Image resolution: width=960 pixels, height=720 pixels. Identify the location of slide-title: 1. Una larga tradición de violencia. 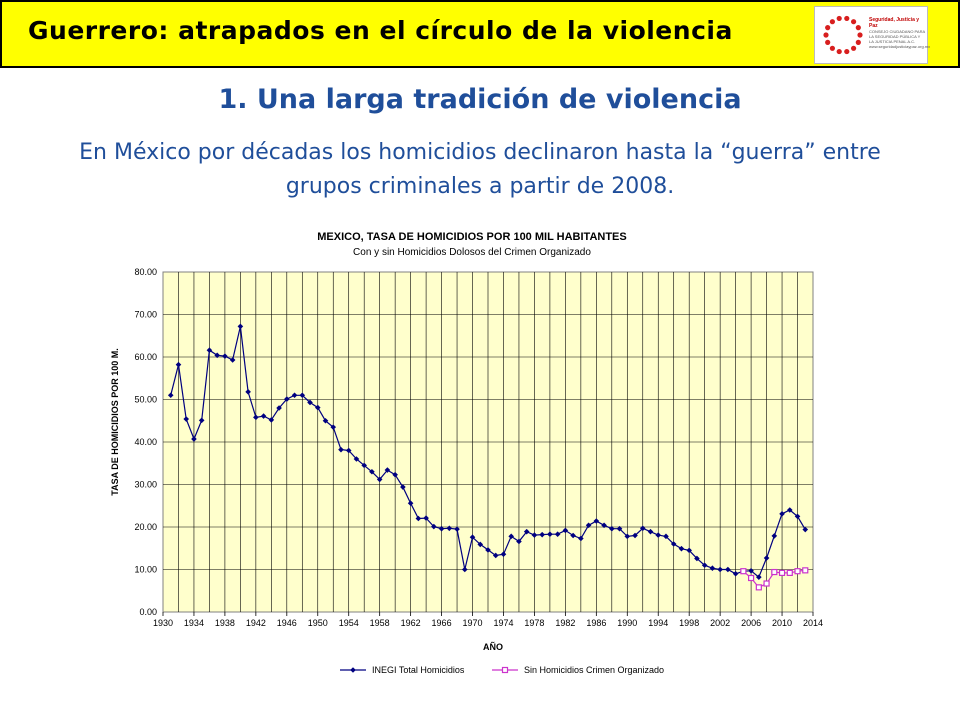
(480, 99).